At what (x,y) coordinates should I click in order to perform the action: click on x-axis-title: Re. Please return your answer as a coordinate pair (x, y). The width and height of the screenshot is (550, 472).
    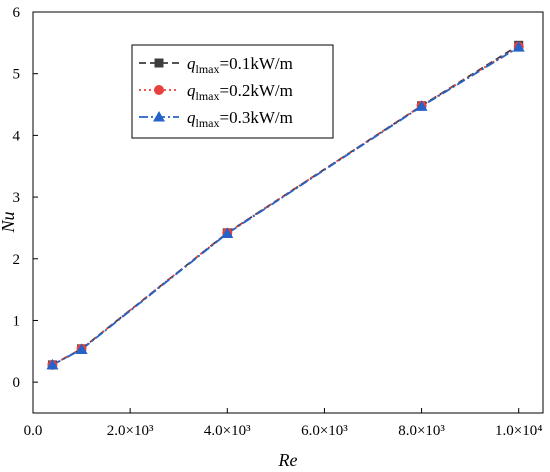
    Looking at the image, I should click on (288, 460).